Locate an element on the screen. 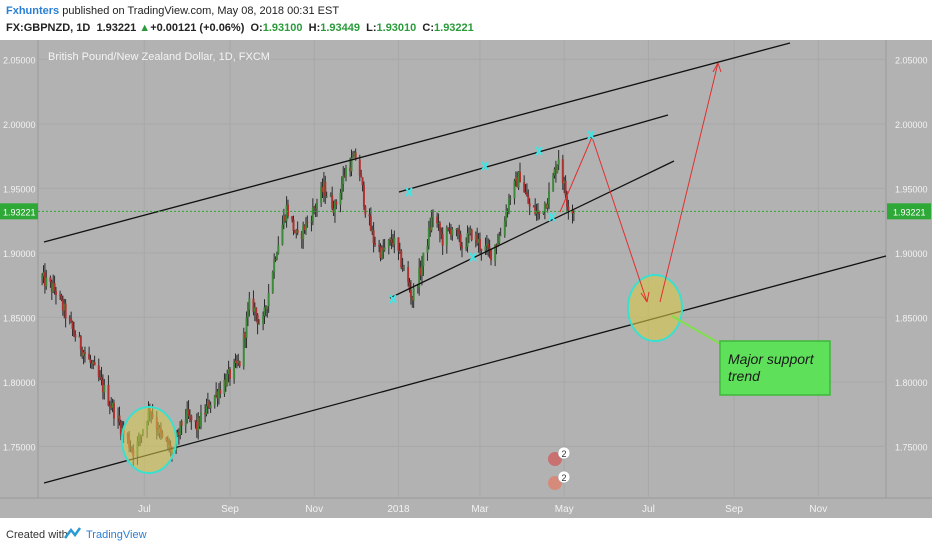 The height and width of the screenshot is (550, 932). y-tick-label-right: 1.75000 is located at coordinates (911, 447).